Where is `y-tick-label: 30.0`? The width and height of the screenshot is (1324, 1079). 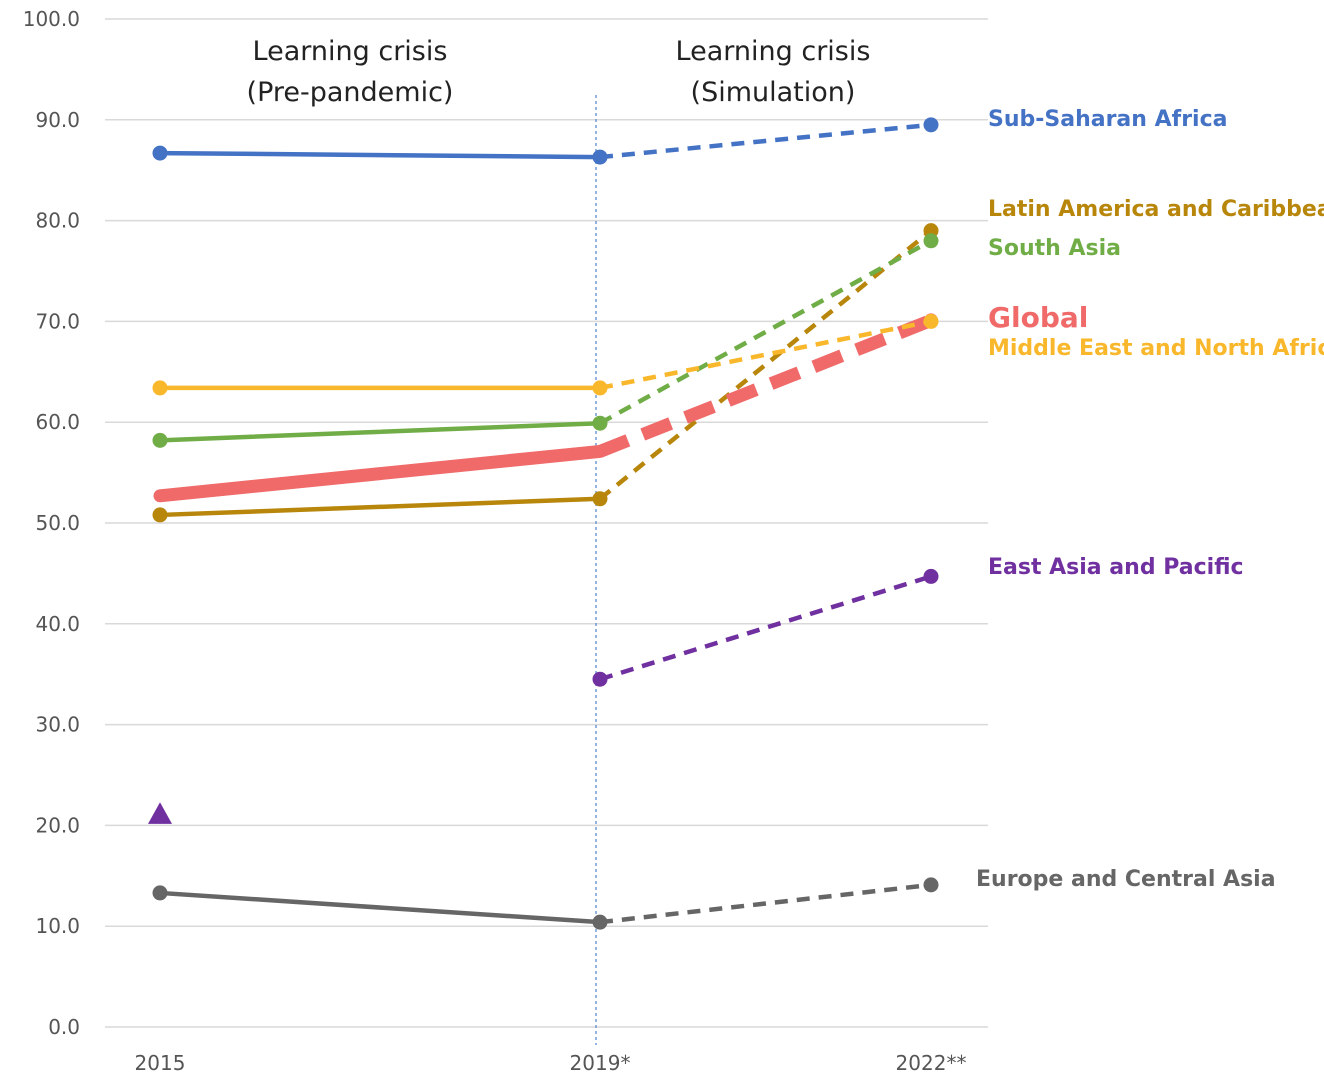 y-tick-label: 30.0 is located at coordinates (57, 725).